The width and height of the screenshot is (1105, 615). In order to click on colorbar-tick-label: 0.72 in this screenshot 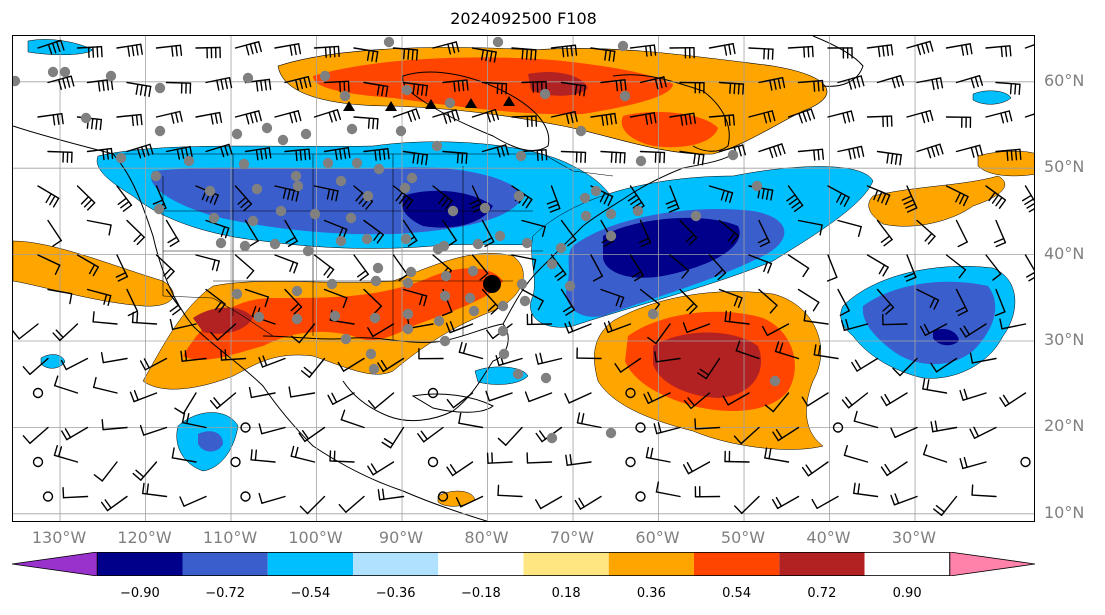, I will do `click(822, 593)`.